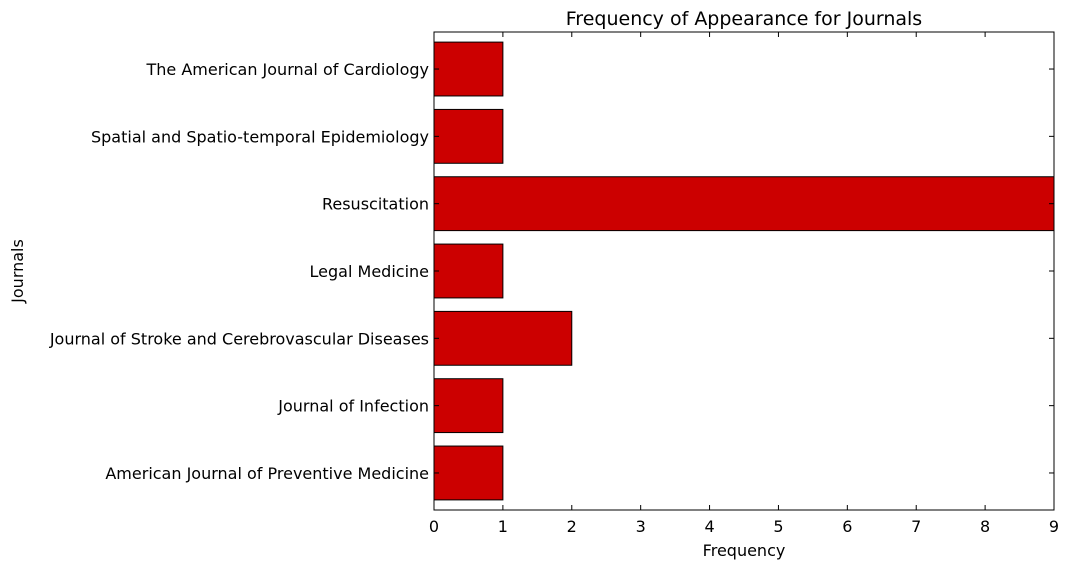  I want to click on y-axis-label: Journals, so click(17, 271).